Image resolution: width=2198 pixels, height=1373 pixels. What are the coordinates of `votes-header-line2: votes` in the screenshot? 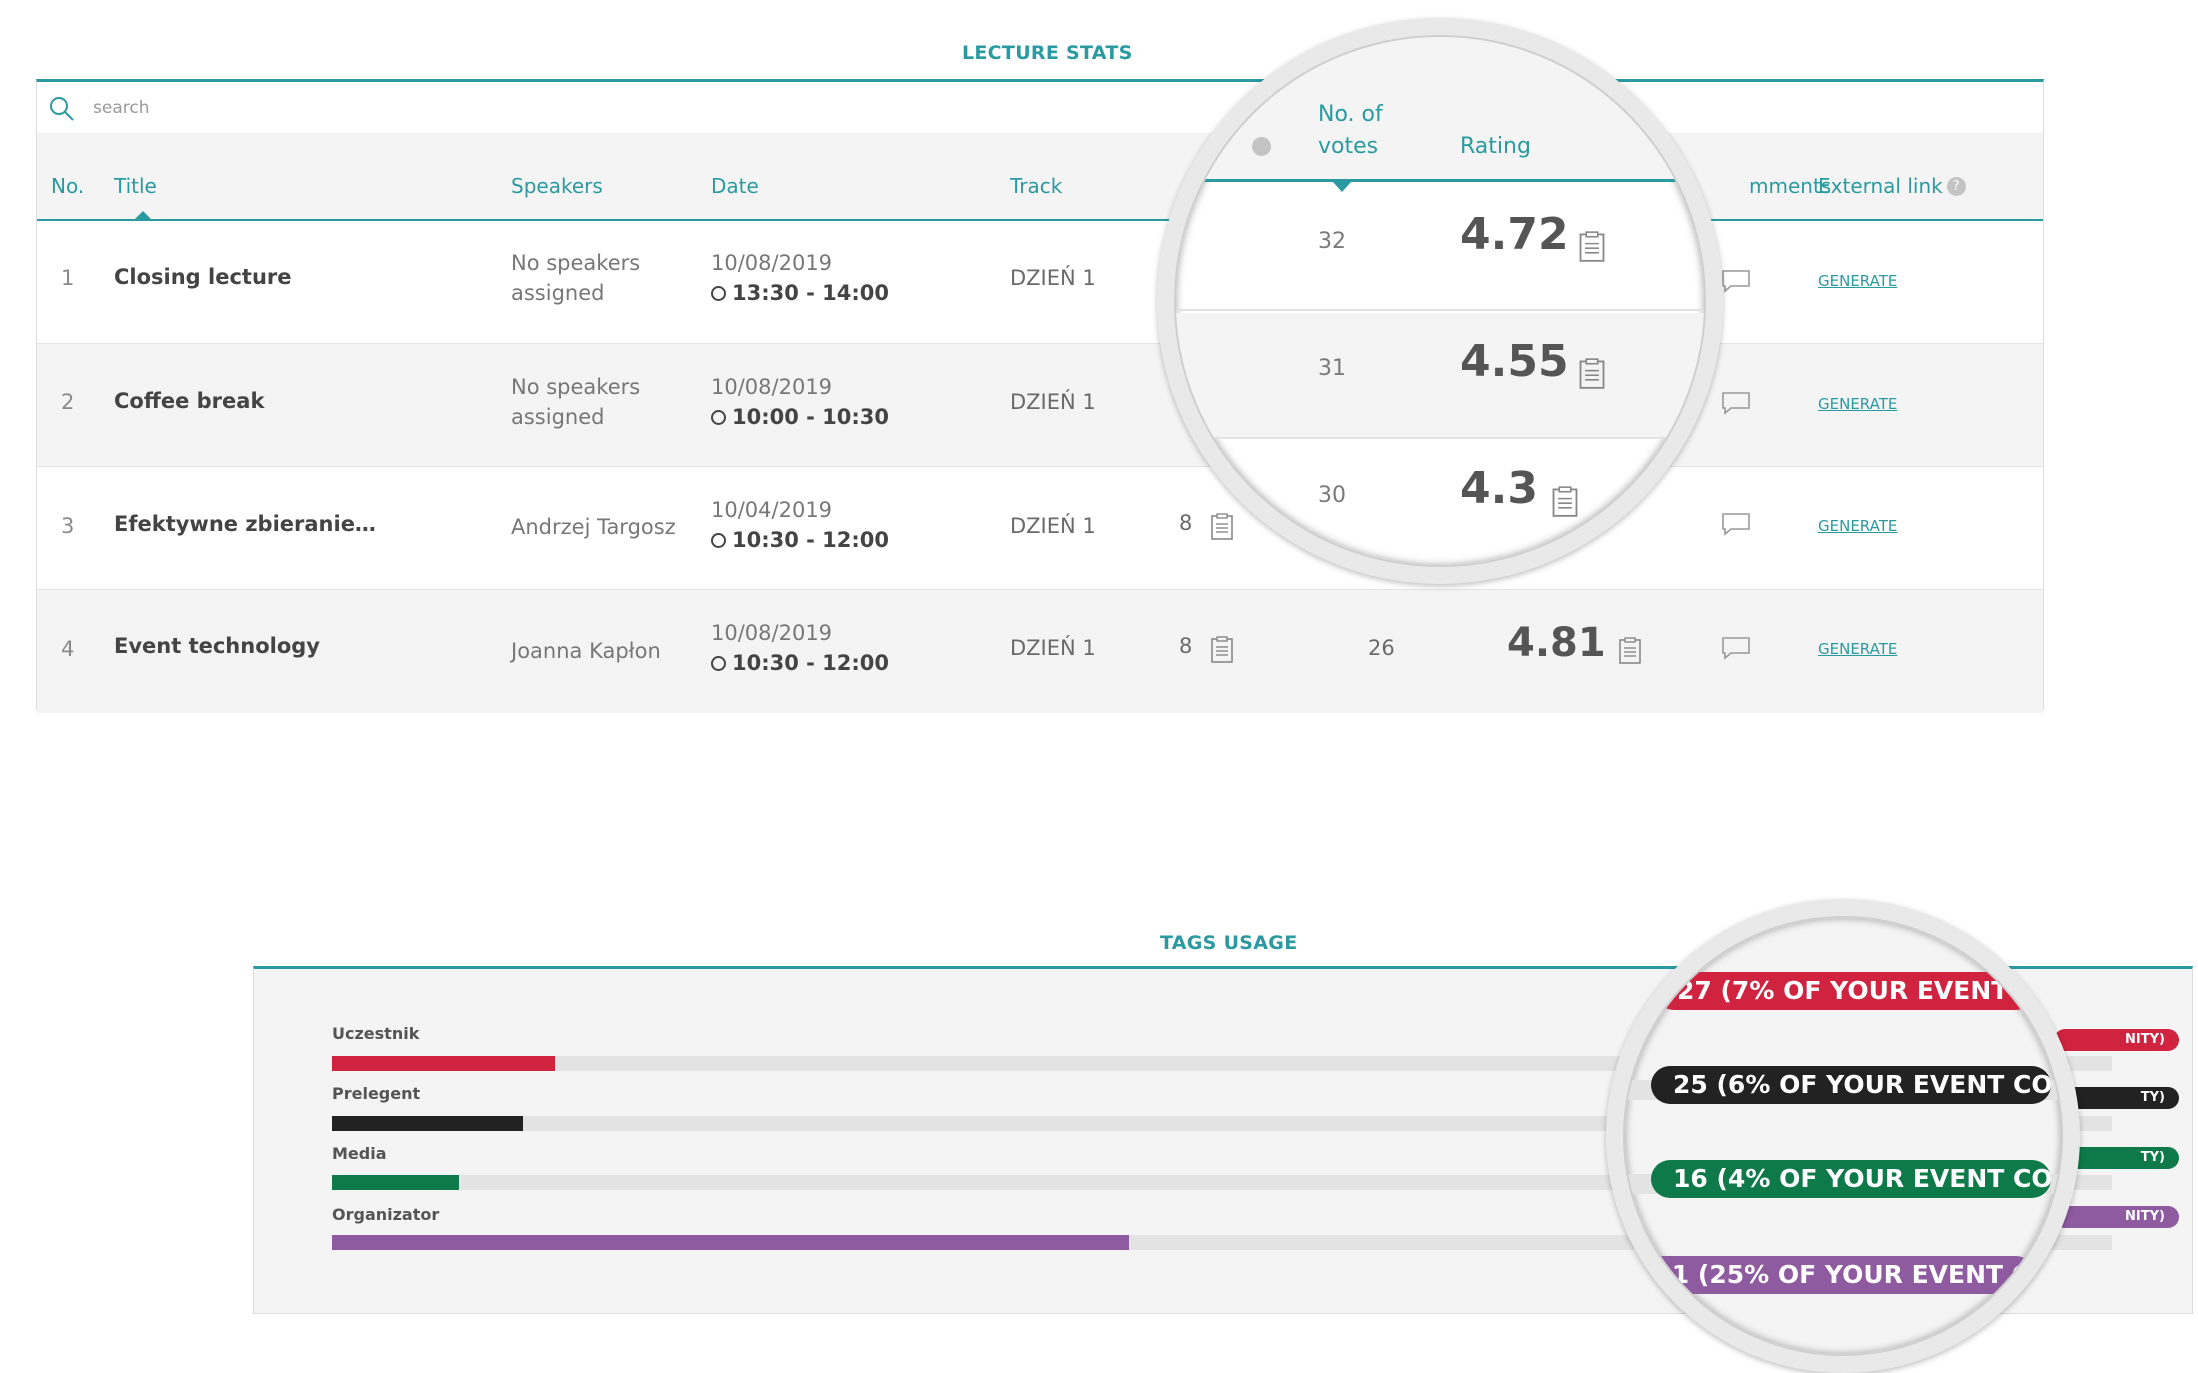 It's located at (1348, 146).